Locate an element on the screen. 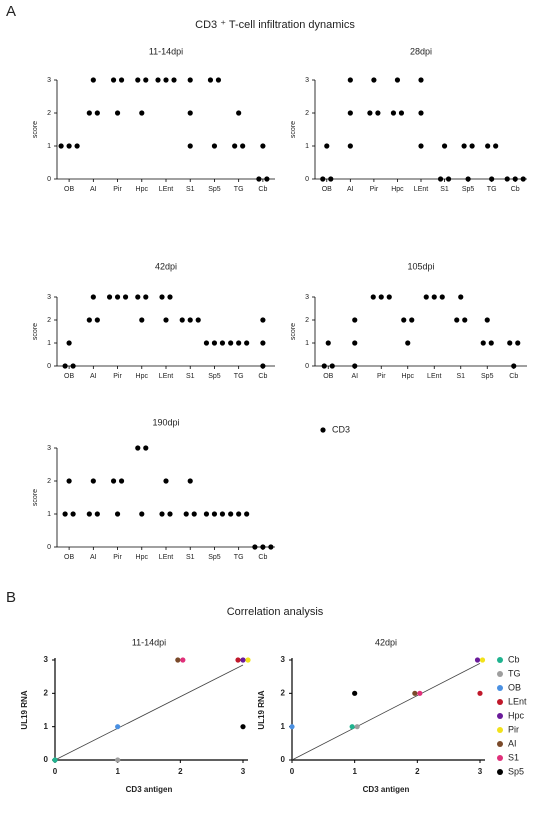 Image resolution: width=550 pixels, height=822 pixels. x-axis-title: CD3 antigen is located at coordinates (149, 789).